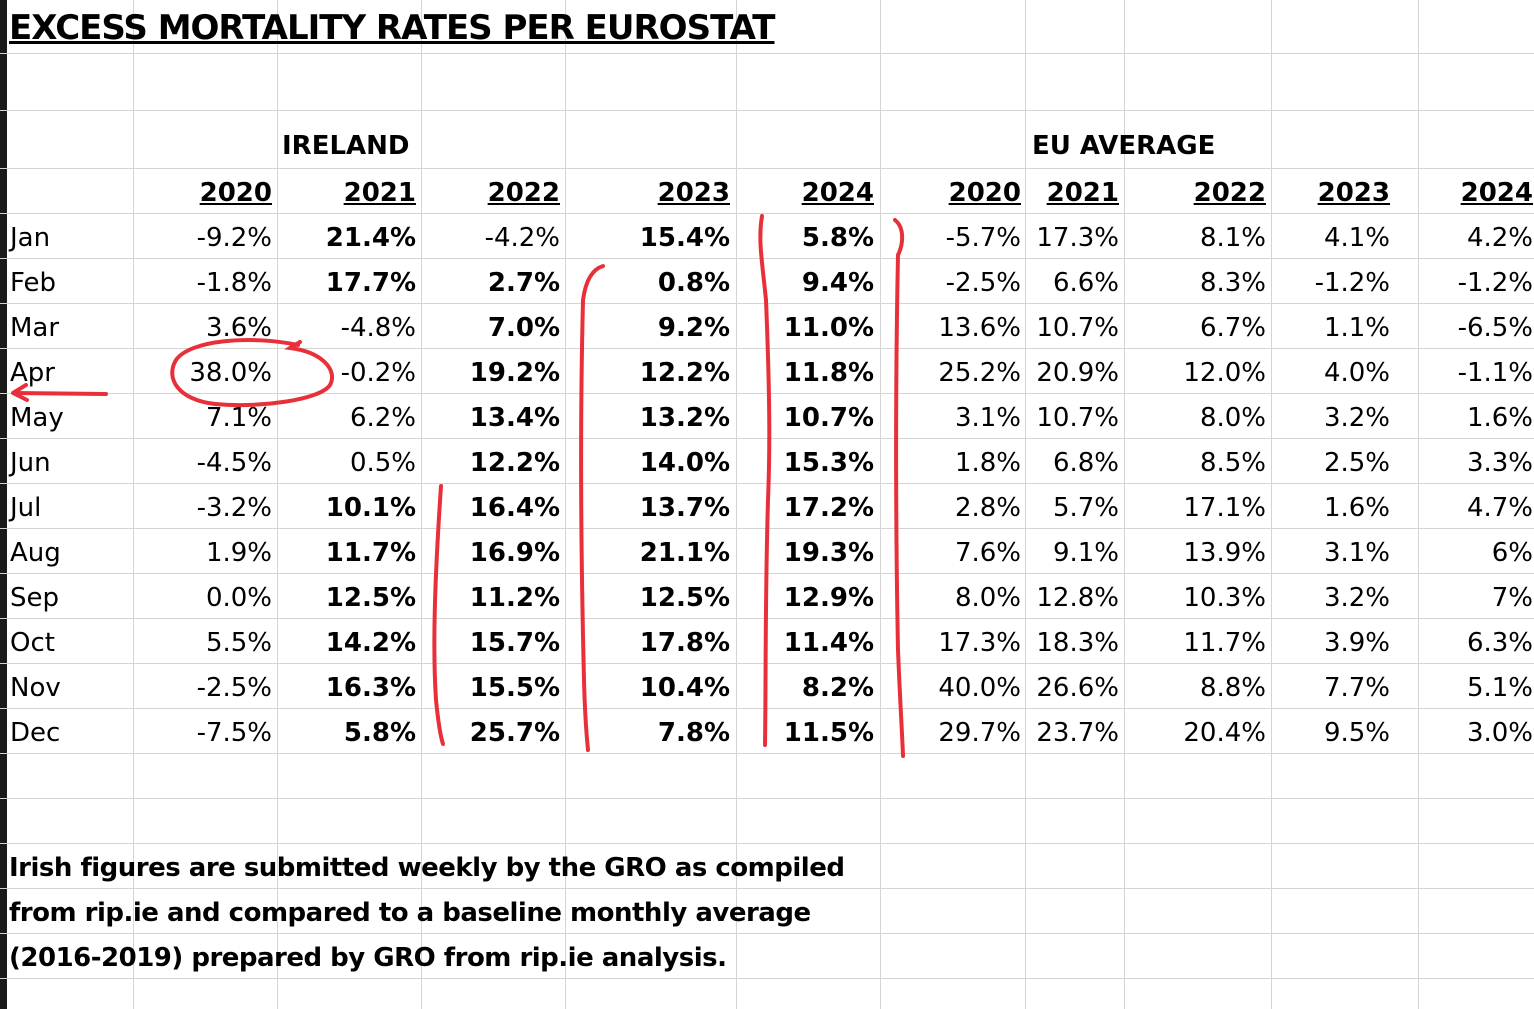 Image resolution: width=1534 pixels, height=1009 pixels. What do you see at coordinates (1232, 283) in the screenshot?
I see `eu-cell-2022: 8.3%` at bounding box center [1232, 283].